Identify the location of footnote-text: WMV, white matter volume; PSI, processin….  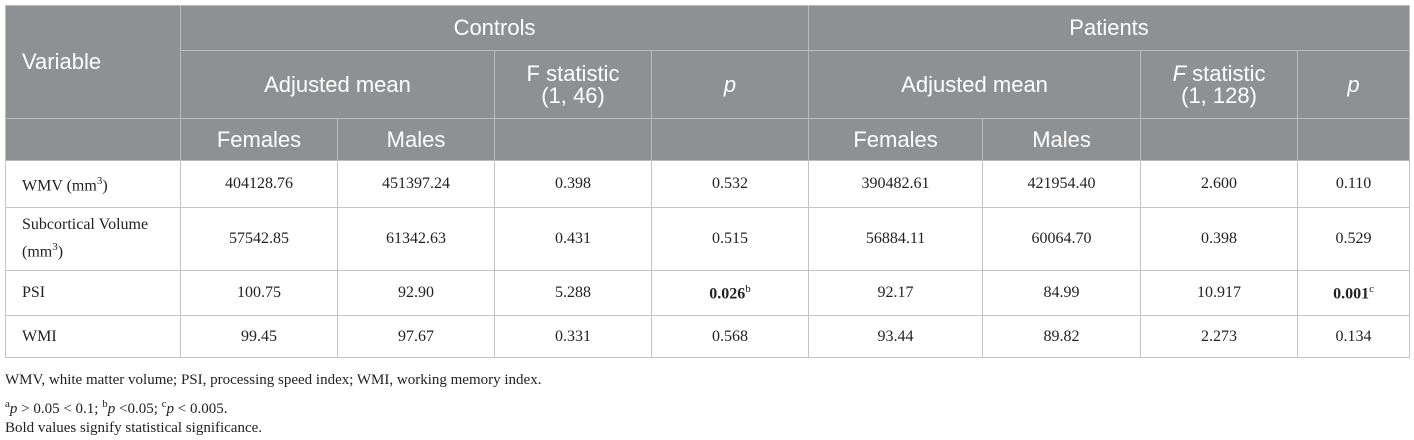
(273, 380).